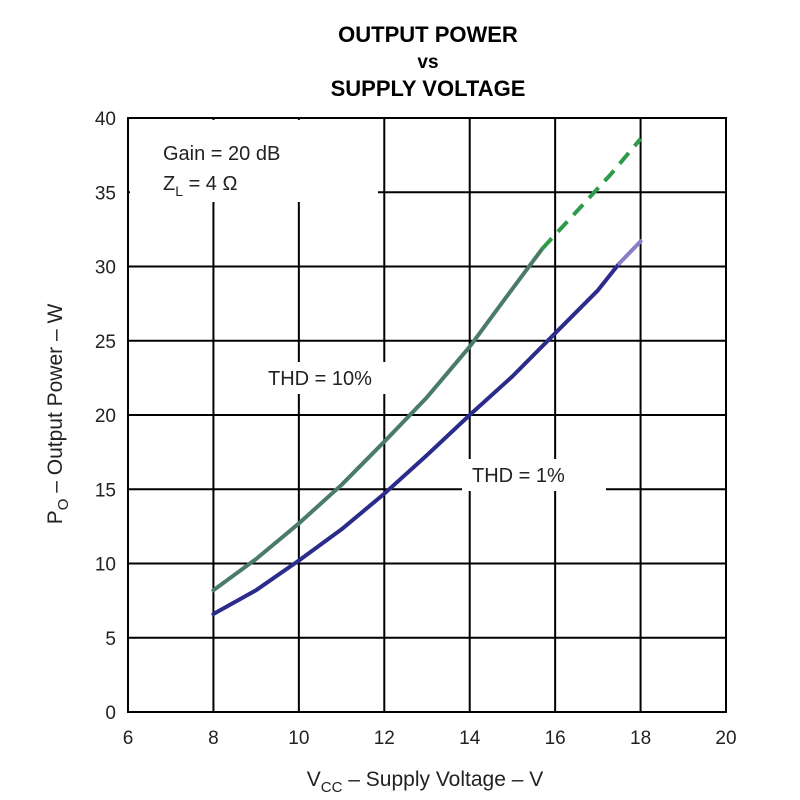 The height and width of the screenshot is (800, 800). What do you see at coordinates (105, 490) in the screenshot?
I see `y-tick-label-15: 15` at bounding box center [105, 490].